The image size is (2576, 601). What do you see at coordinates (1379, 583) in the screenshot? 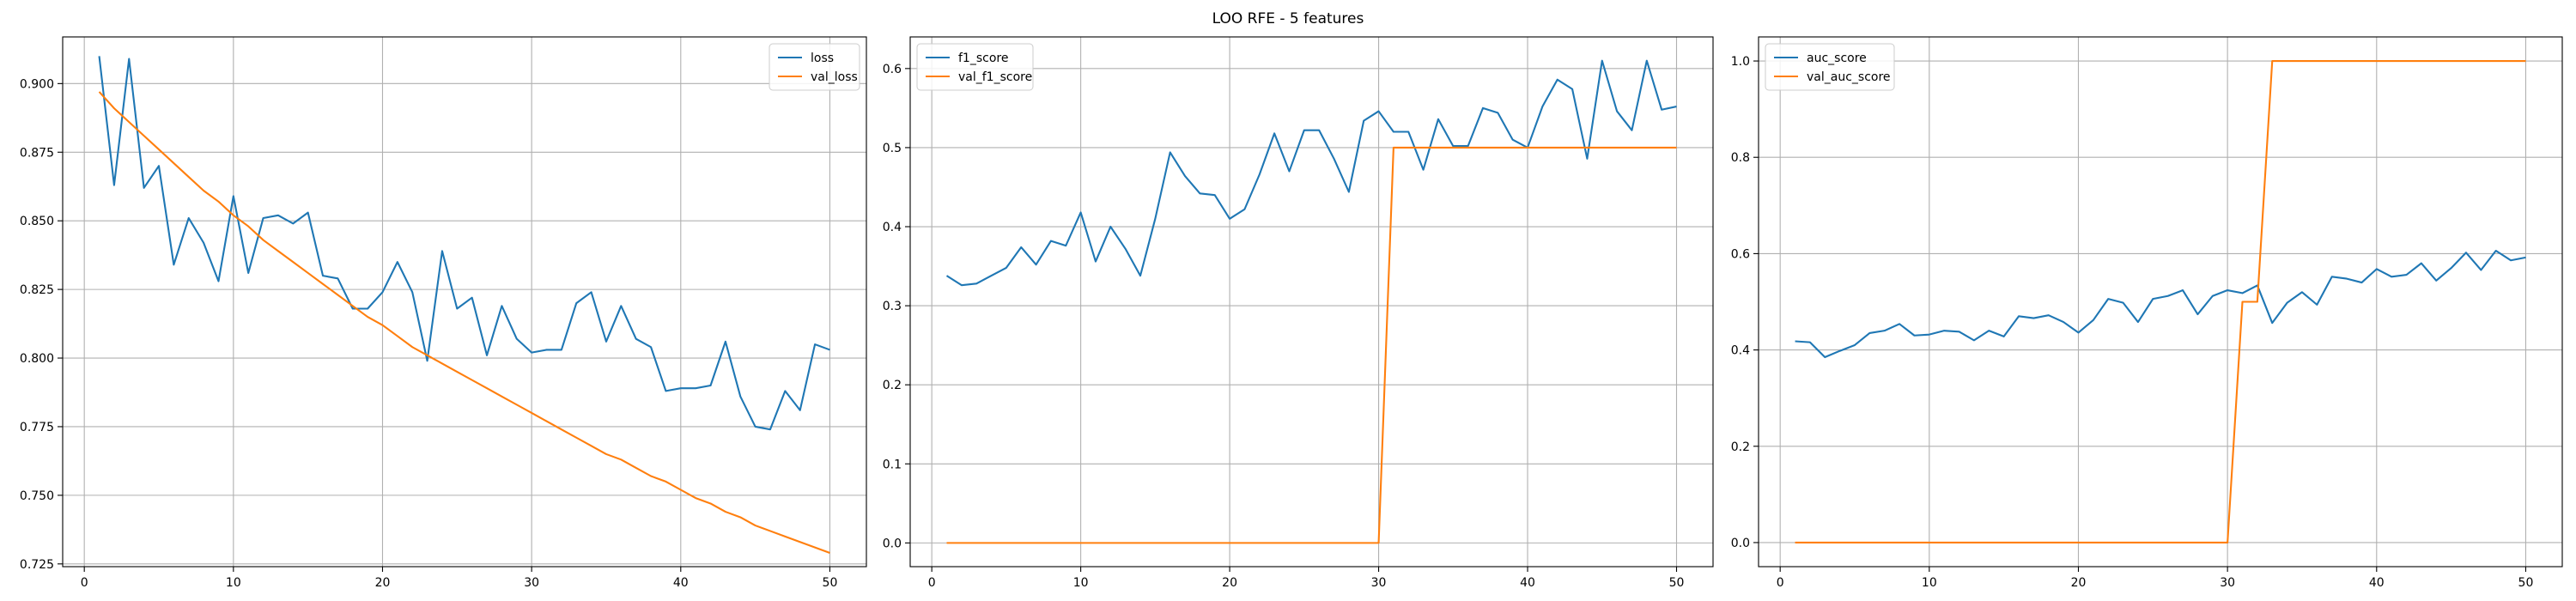
I see `chart-f1-xtick-label: 30` at bounding box center [1379, 583].